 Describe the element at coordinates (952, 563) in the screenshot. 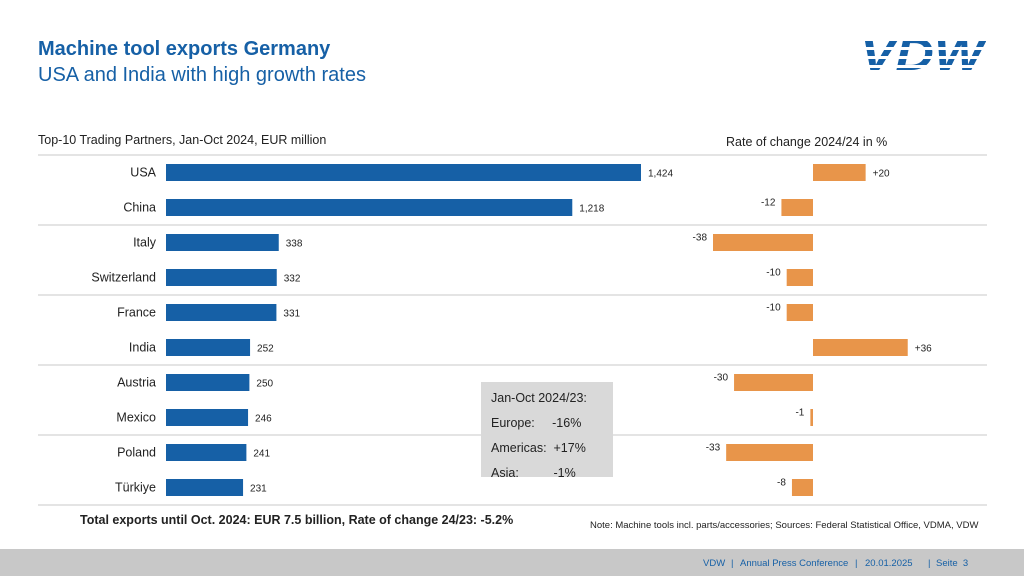

I see `footer-page: Seite 3` at that location.